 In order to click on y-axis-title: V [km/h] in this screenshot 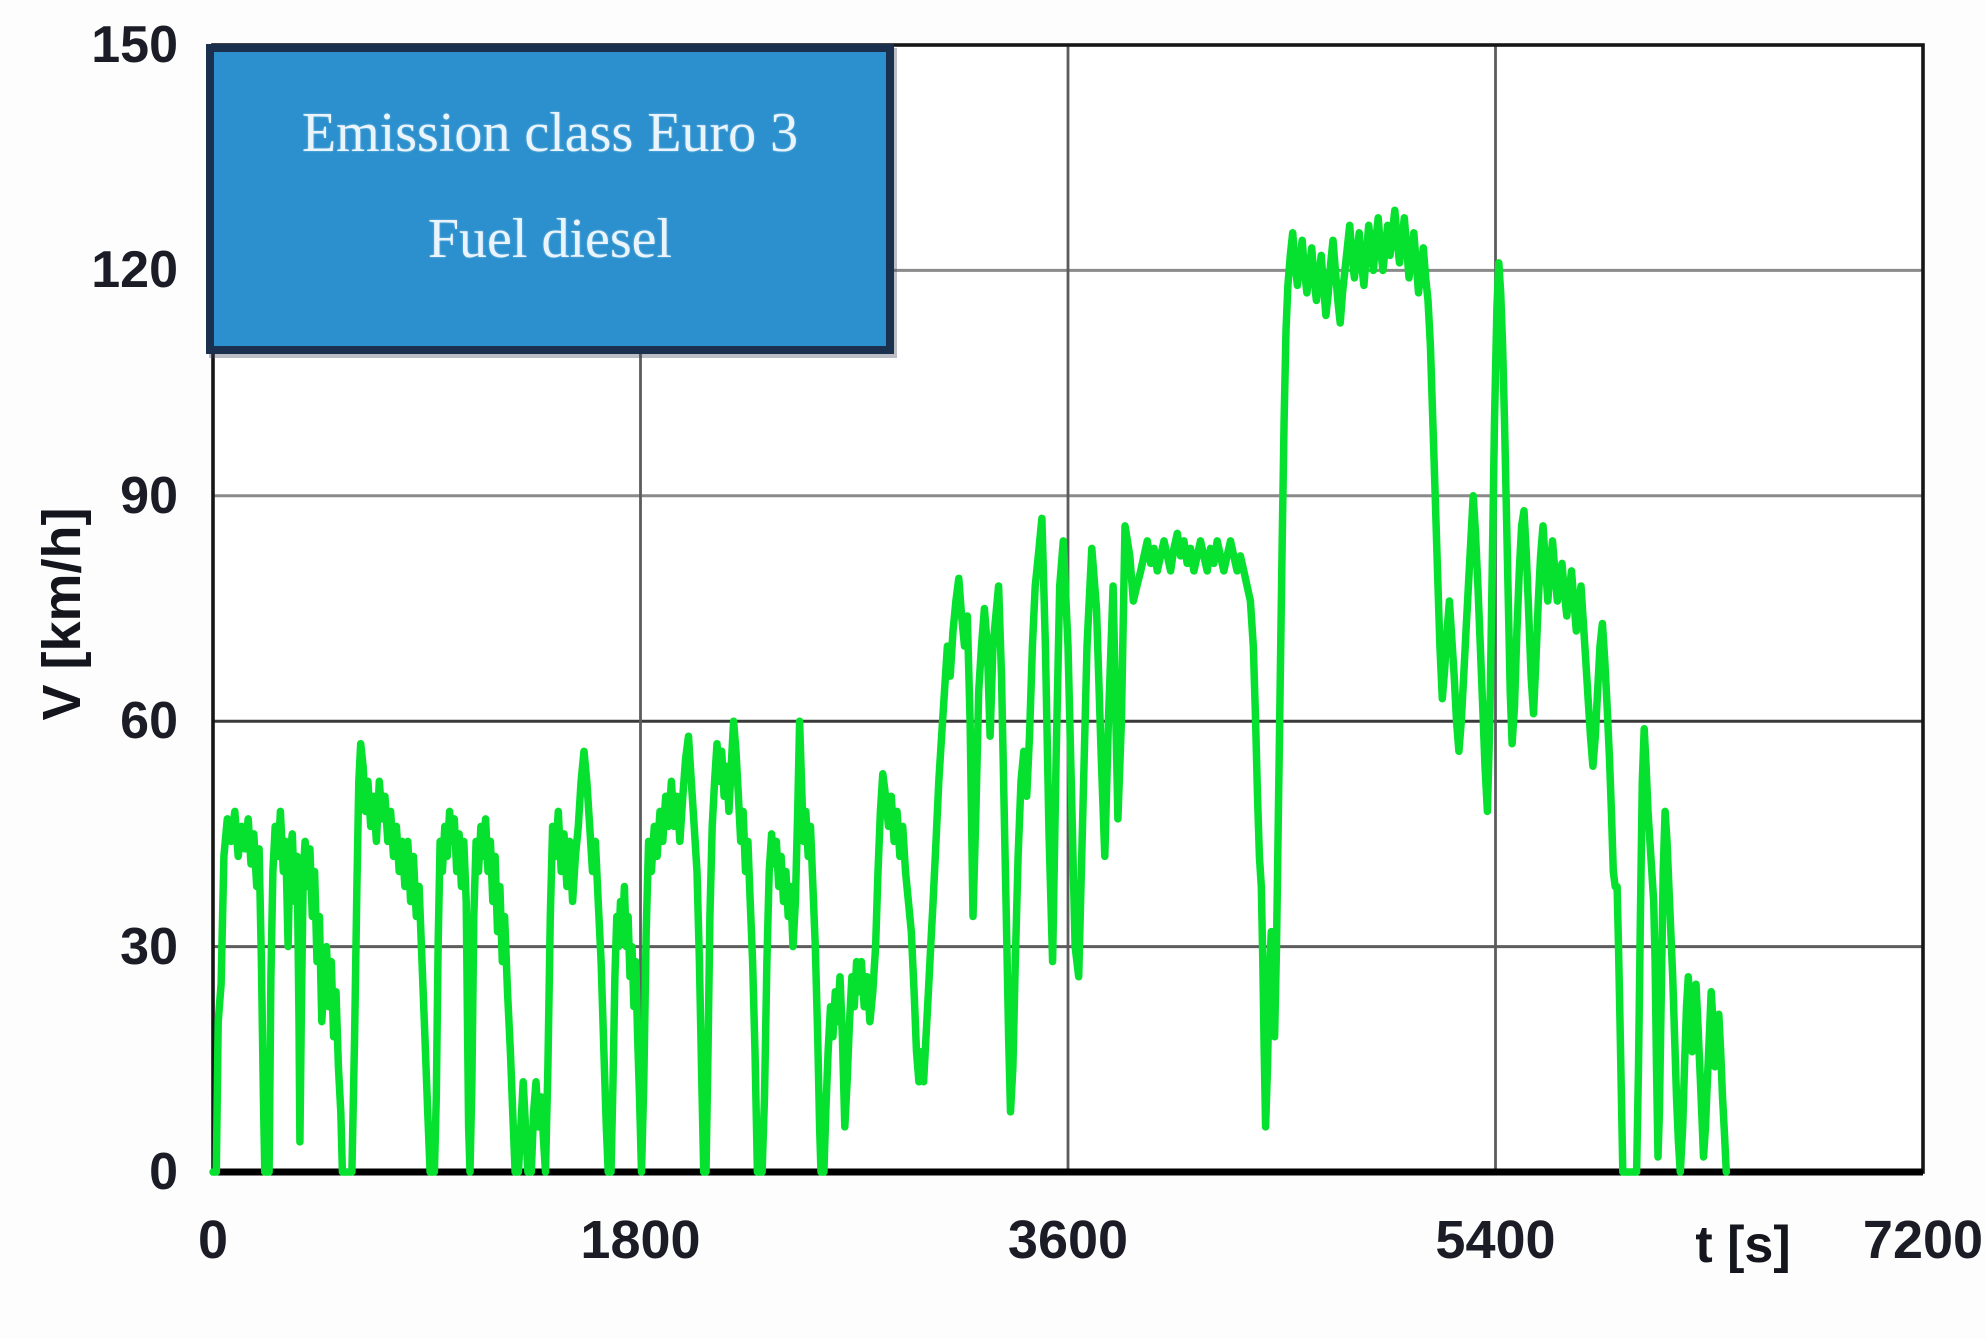, I will do `click(62, 614)`.